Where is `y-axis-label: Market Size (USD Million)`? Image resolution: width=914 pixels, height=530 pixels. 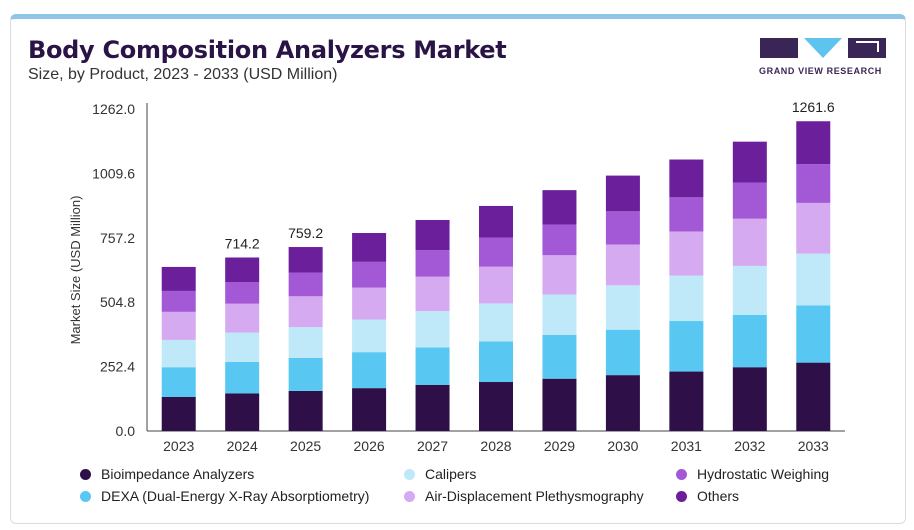
y-axis-label: Market Size (USD Million) is located at coordinates (75, 270).